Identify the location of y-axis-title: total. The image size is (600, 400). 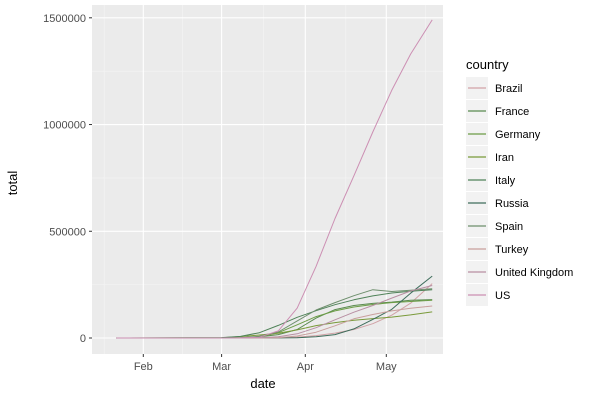
(12, 183).